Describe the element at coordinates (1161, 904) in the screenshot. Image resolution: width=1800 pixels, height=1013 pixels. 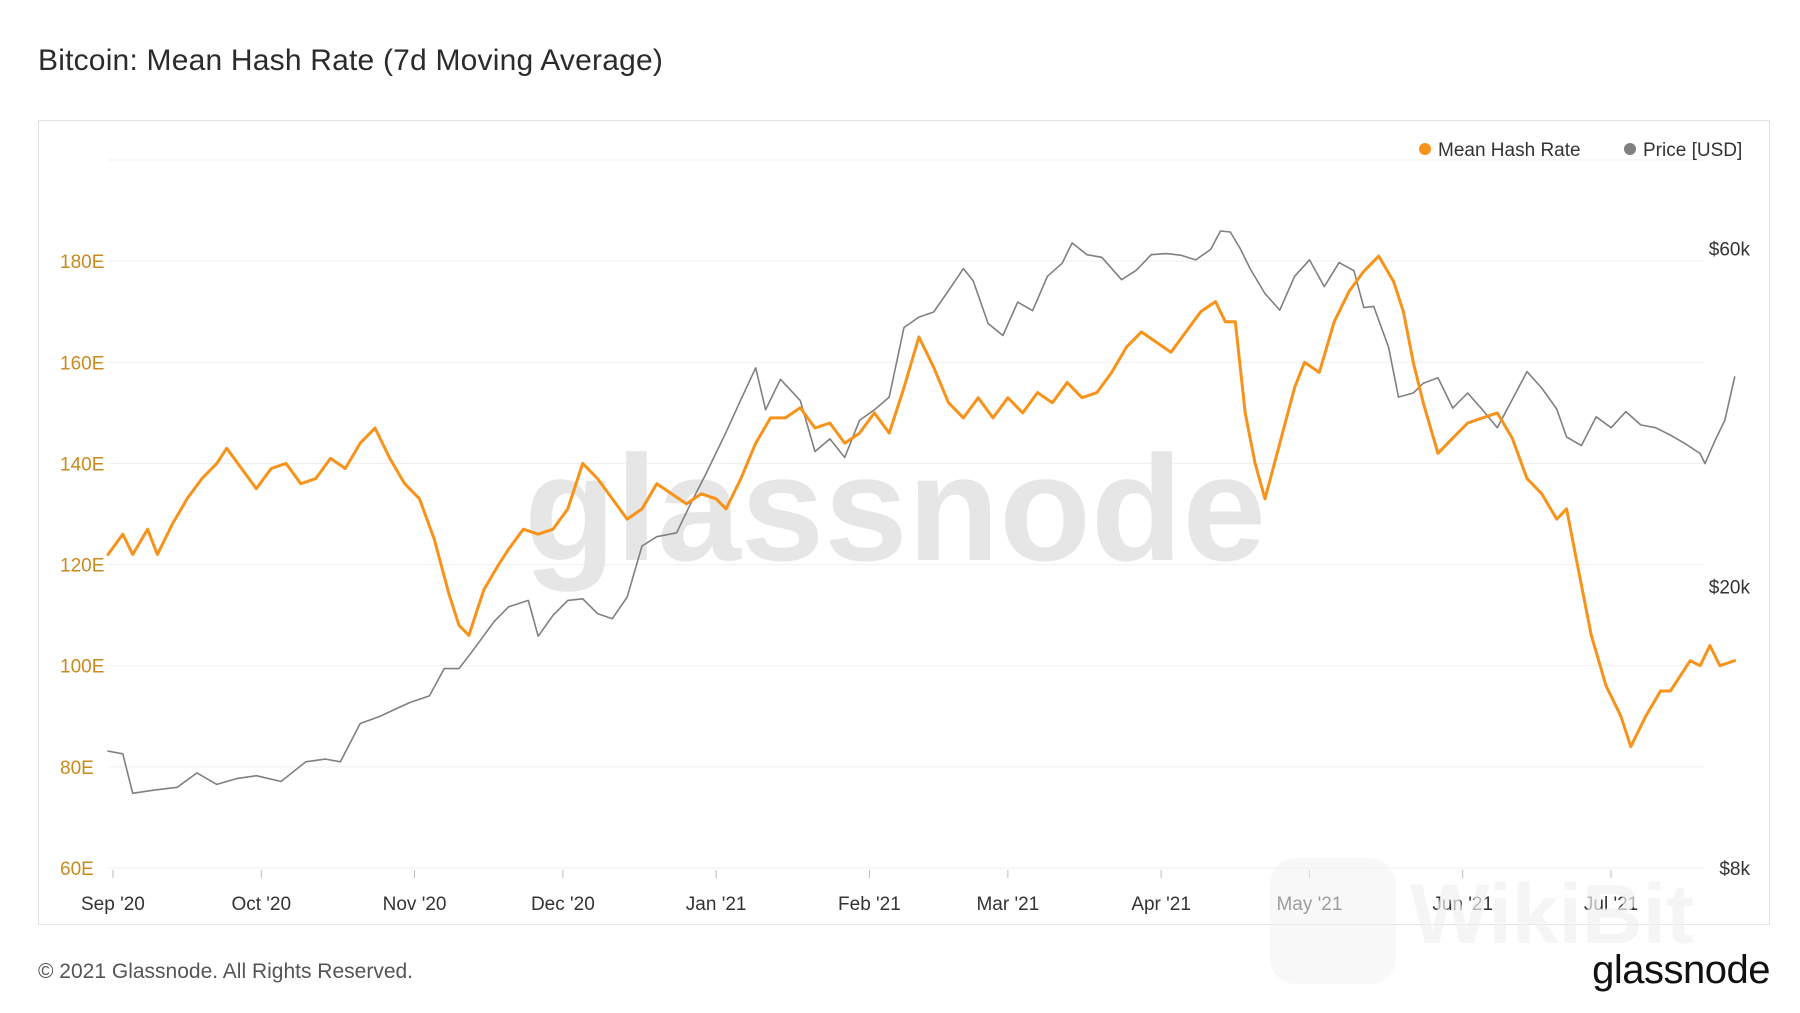
I see `x-axis-tick-label: Apr '21` at that location.